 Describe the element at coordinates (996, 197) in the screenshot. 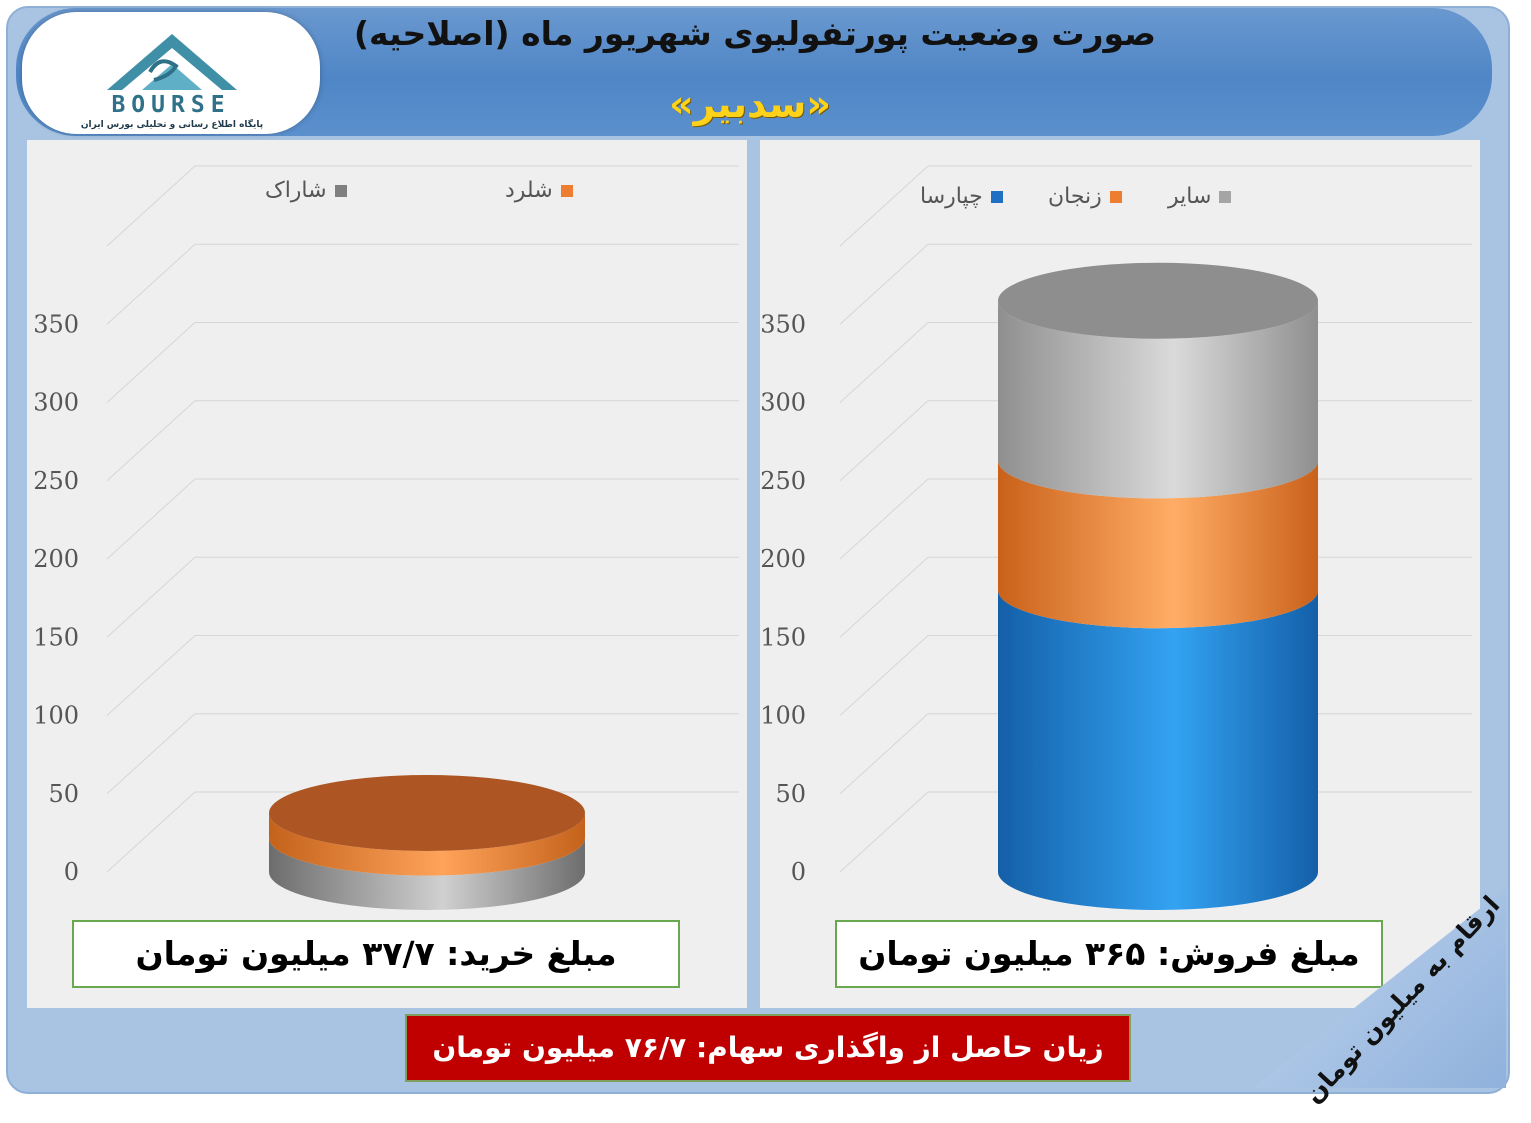

I see `legend-swatch-blue` at that location.